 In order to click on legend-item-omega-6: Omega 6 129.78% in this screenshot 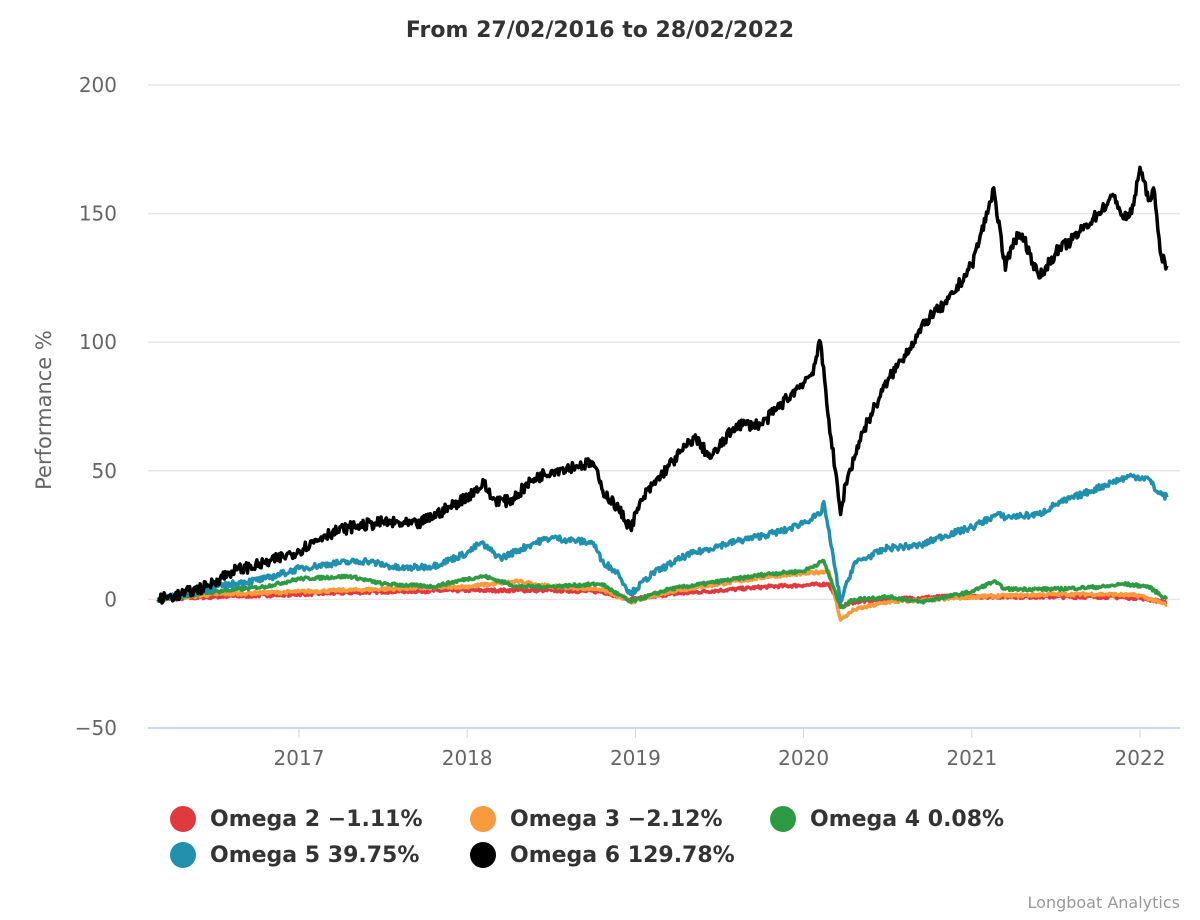, I will do `click(602, 855)`.